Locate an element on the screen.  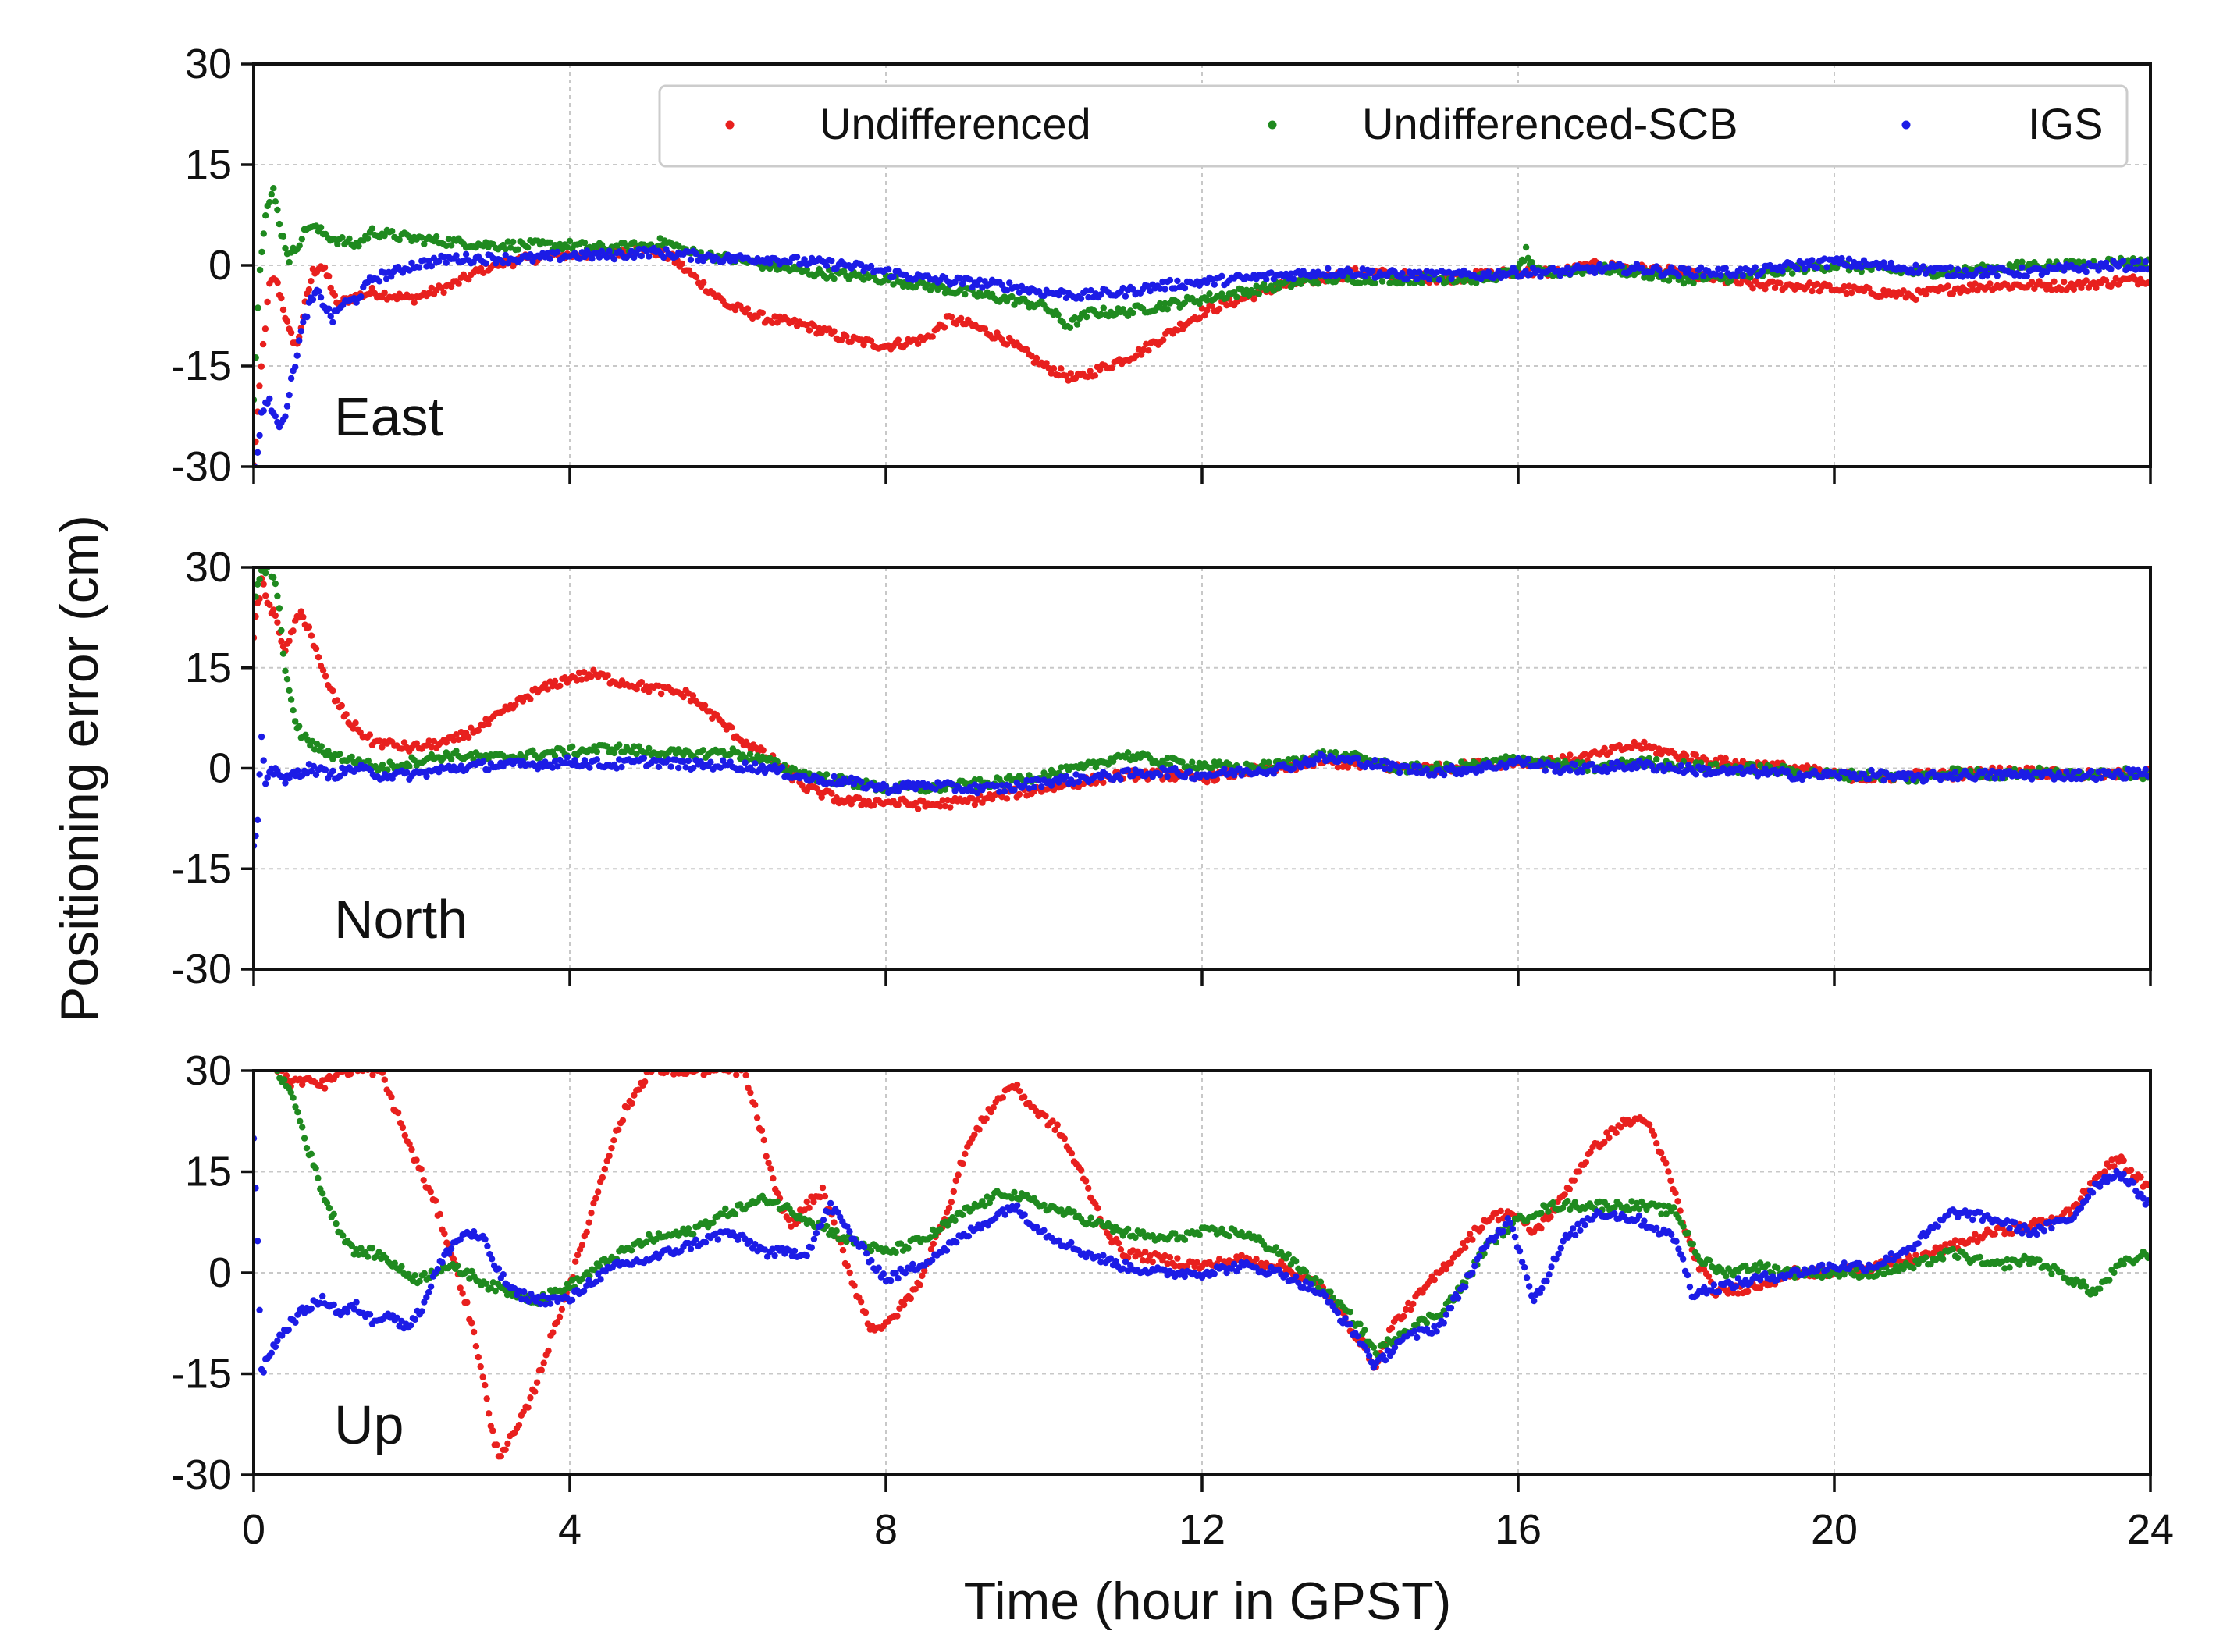
y-tick-label: 30 is located at coordinates (208, 568).